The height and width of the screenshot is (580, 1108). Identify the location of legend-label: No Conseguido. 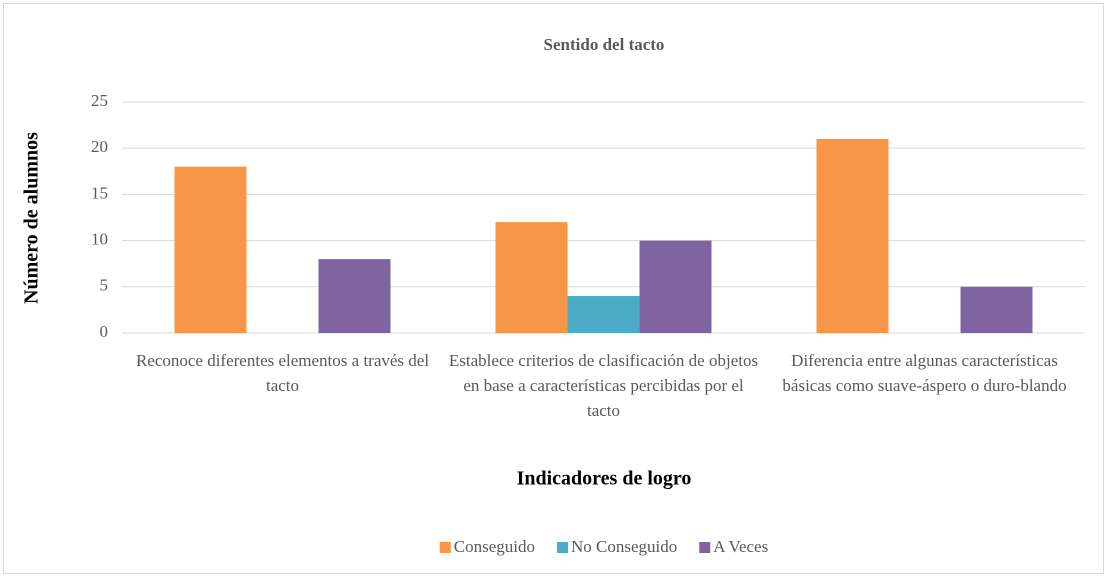
(624, 546).